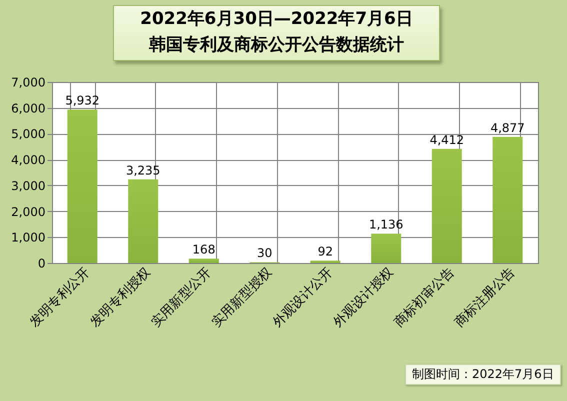 The width and height of the screenshot is (567, 401). I want to click on data-label: 92, so click(326, 251).